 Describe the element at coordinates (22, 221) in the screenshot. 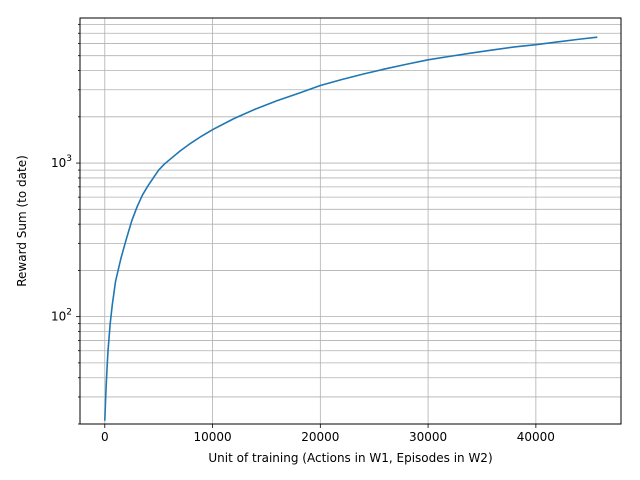

I see `y-axis-label: Reward Sum (to date)` at that location.